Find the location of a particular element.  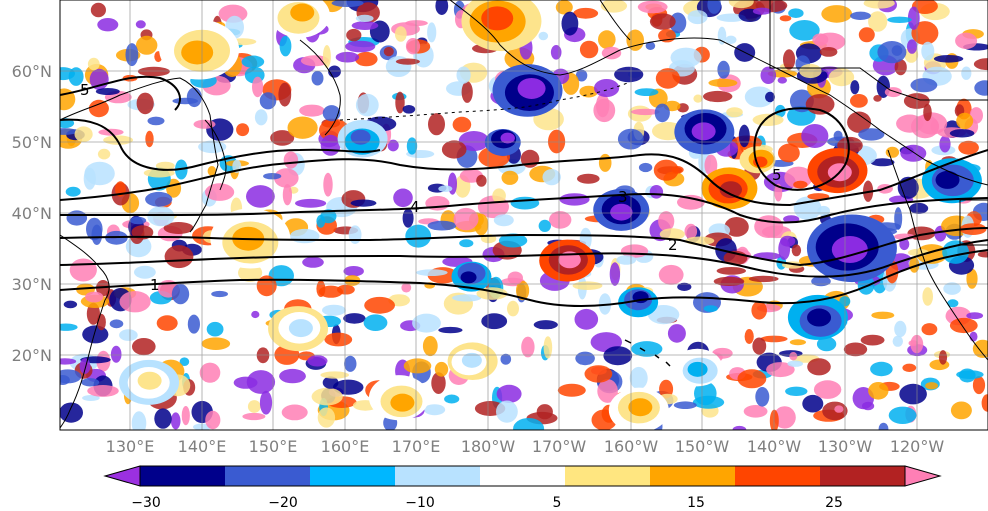

lat-label: 20°N is located at coordinates (32, 355).